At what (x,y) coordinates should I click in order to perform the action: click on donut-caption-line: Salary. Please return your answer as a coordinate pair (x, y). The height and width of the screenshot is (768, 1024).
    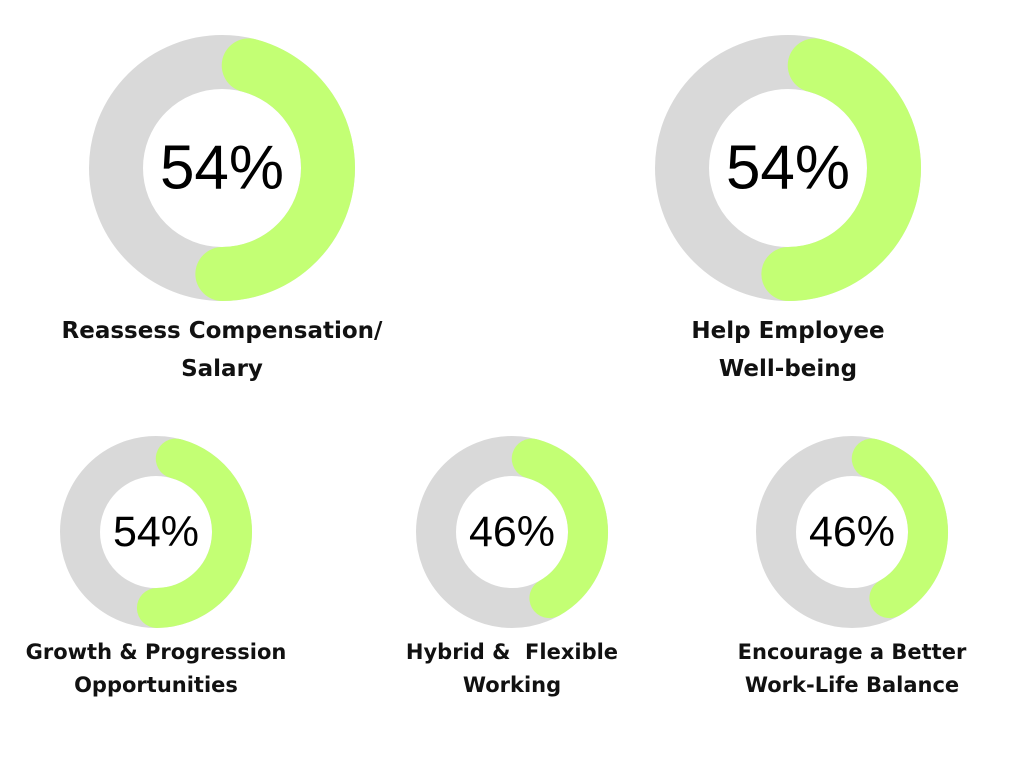
    Looking at the image, I should click on (222, 369).